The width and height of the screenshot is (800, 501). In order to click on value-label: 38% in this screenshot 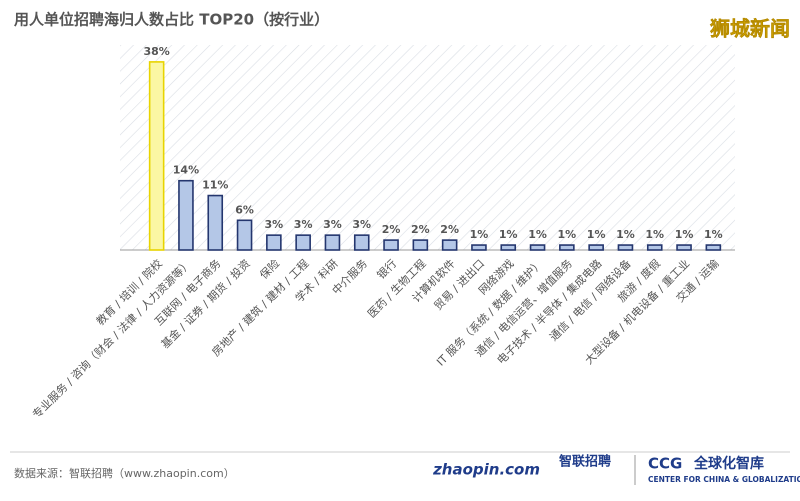, I will do `click(156, 51)`.